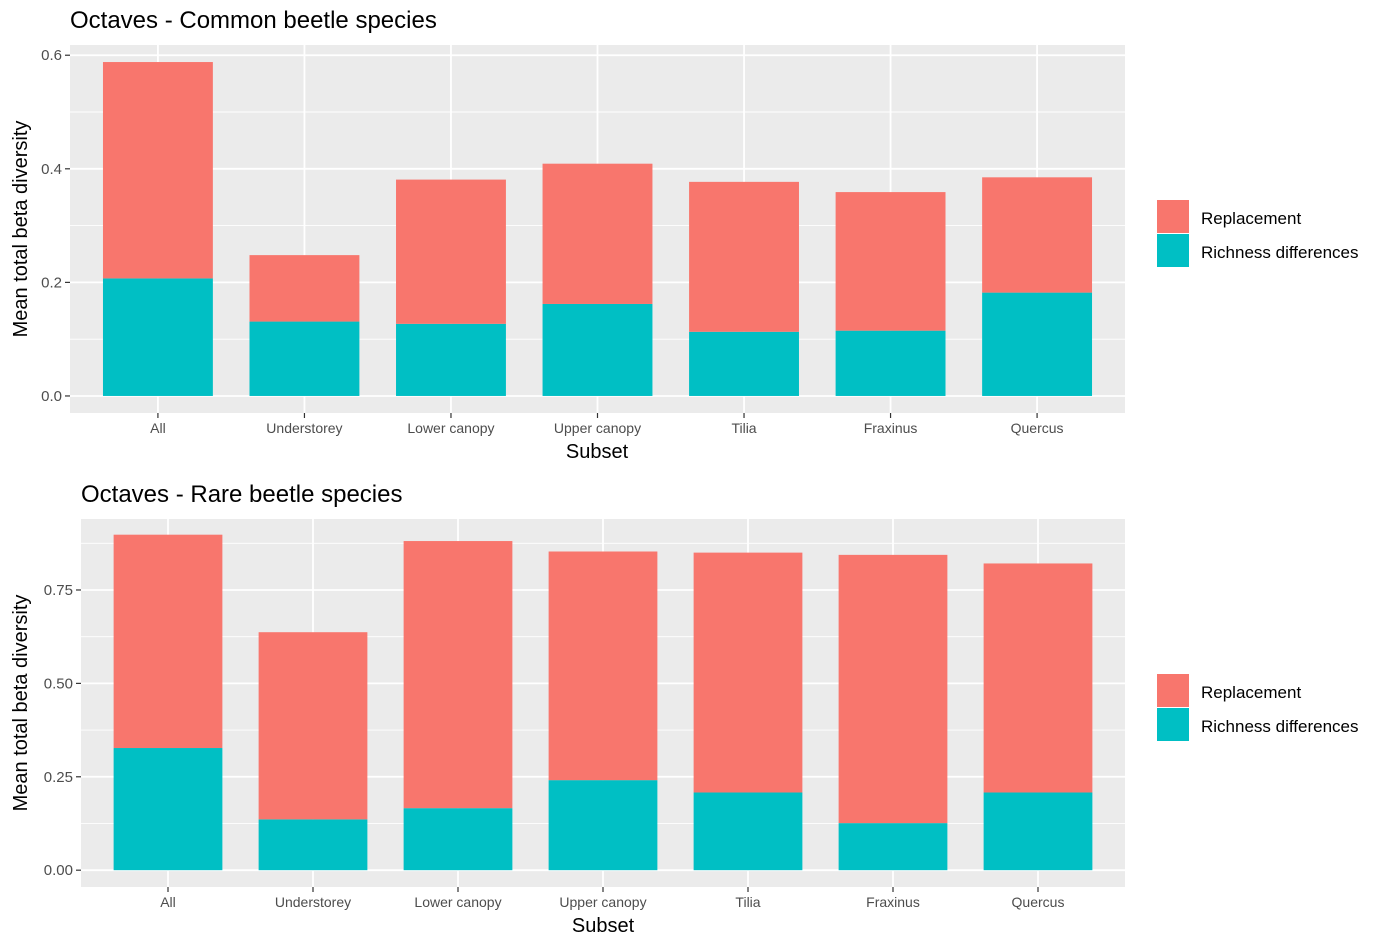  I want to click on y-tick-label: 0.2, so click(51, 282).